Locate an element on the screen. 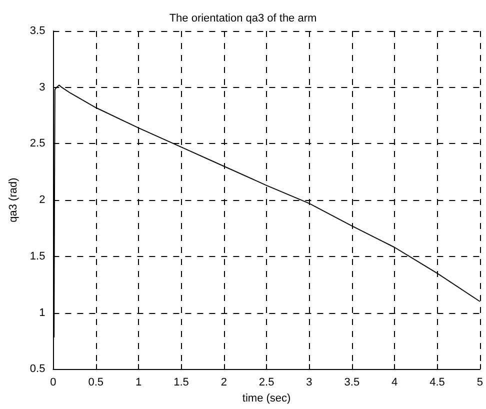  x-tick-label: 2 is located at coordinates (223, 382).